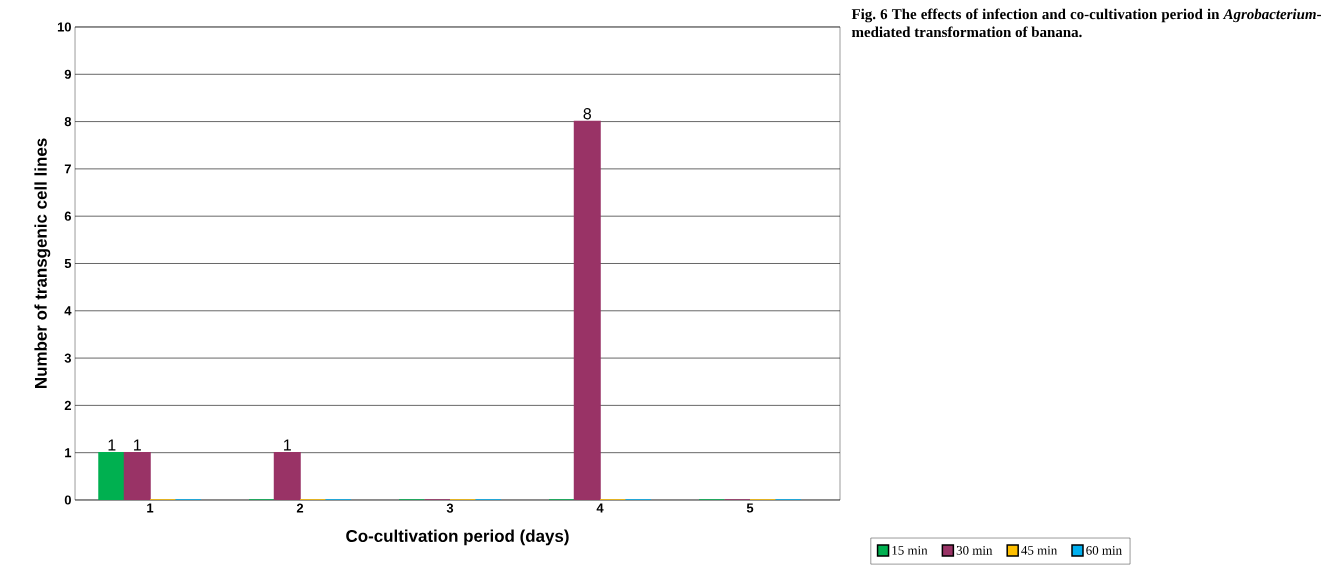  Describe the element at coordinates (67, 405) in the screenshot. I see `y-tick-label: 2` at that location.